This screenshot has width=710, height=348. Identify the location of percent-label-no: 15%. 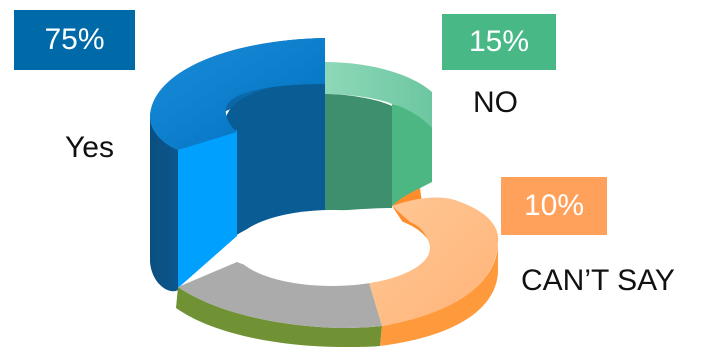
(499, 41).